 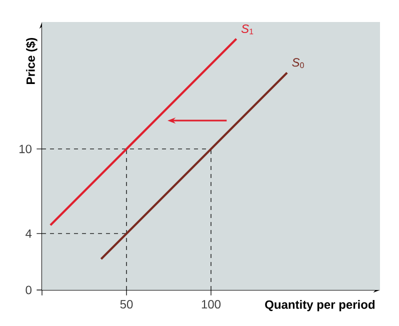 What do you see at coordinates (29, 233) in the screenshot?
I see `y-tick-label: 4` at bounding box center [29, 233].